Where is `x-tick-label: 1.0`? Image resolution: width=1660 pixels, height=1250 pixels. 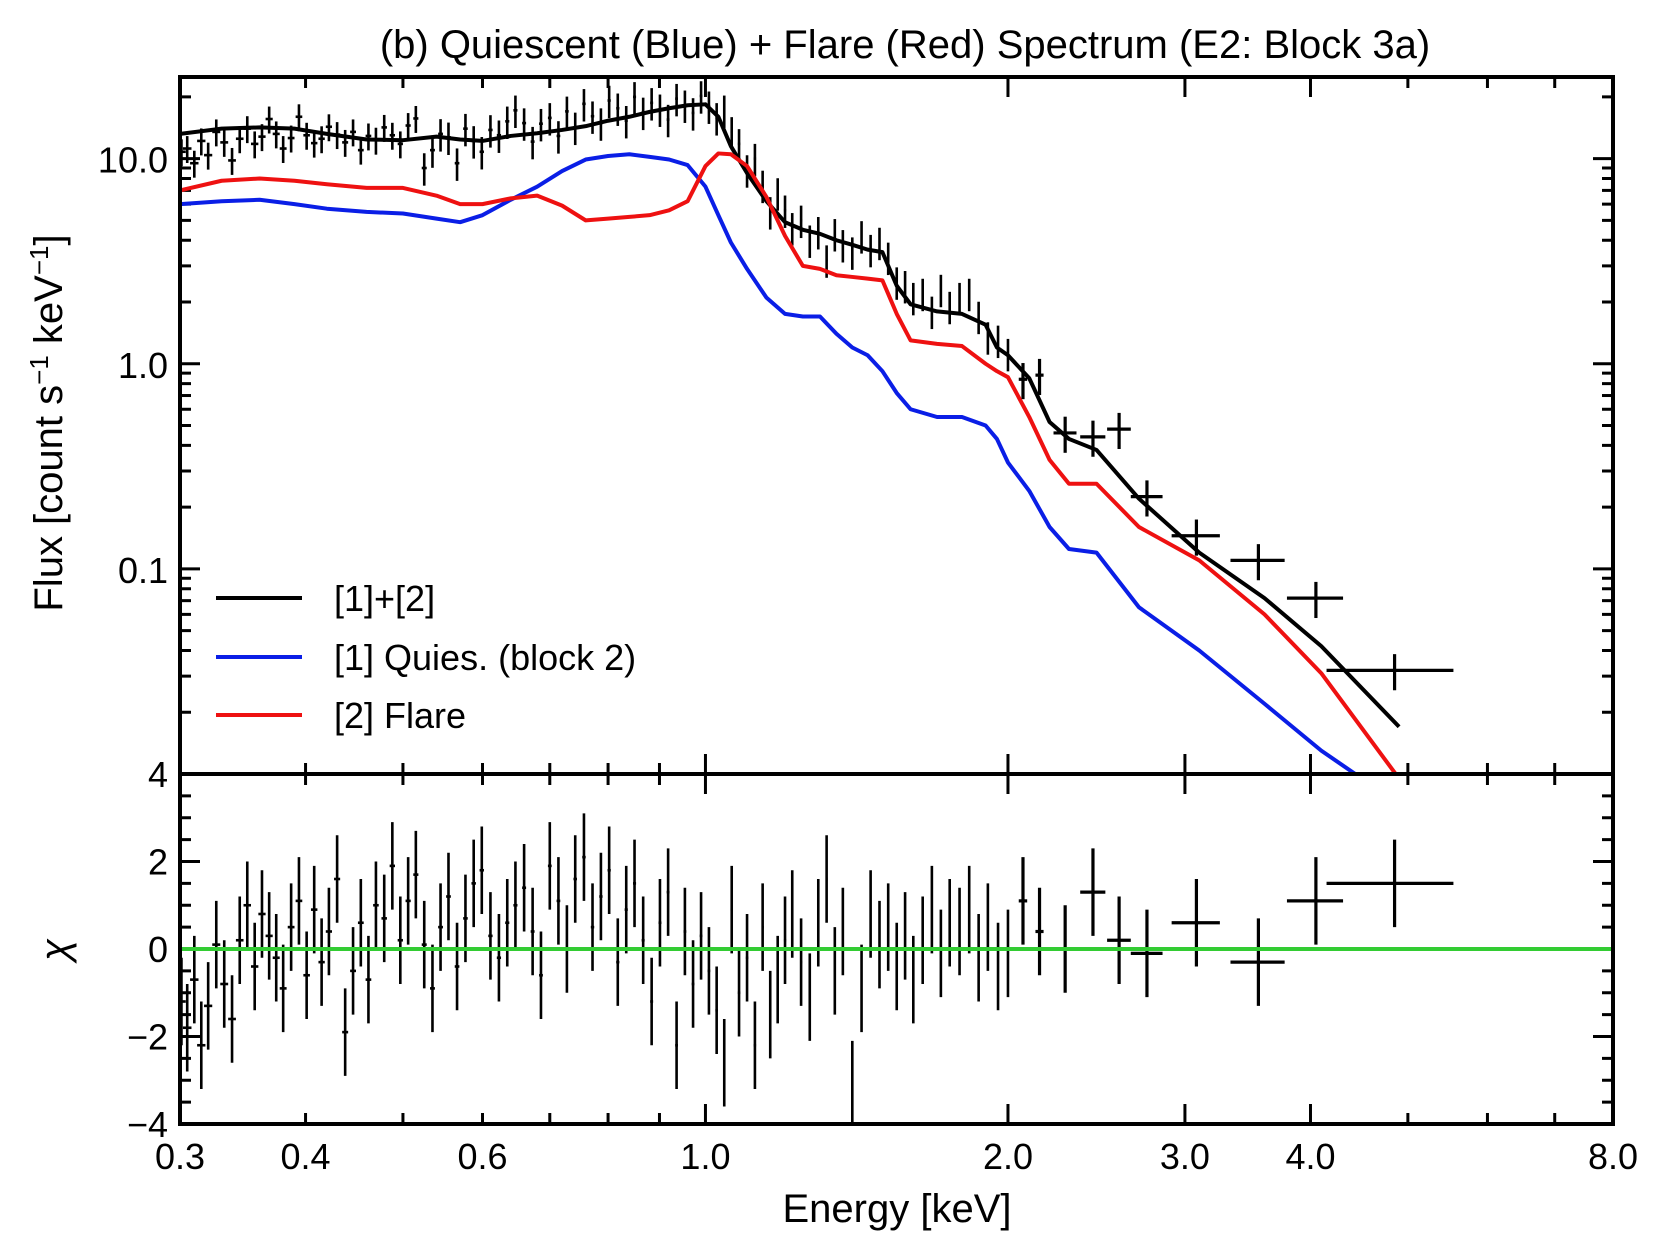 x-tick-label: 1.0 is located at coordinates (705, 1156).